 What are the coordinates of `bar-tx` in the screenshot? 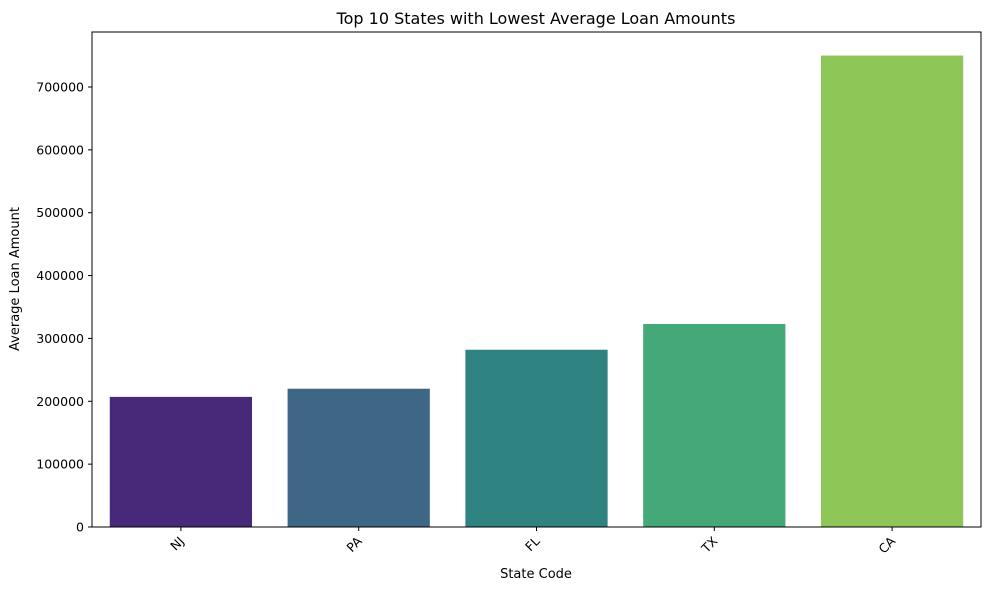 It's located at (714, 425).